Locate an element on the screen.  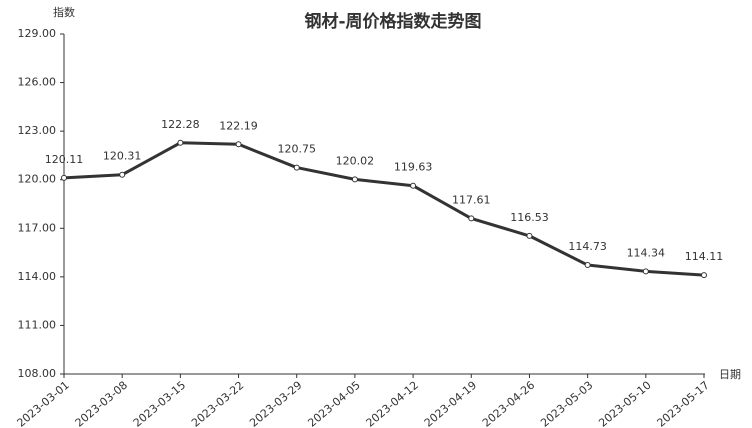
x-tick-label: 2023-05-03 is located at coordinates (566, 403).